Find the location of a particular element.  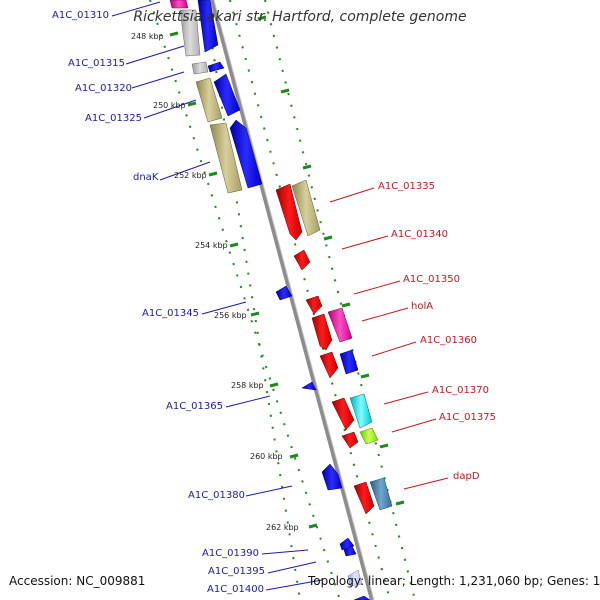

gene-blue-dnaK is located at coordinates (246, 154).